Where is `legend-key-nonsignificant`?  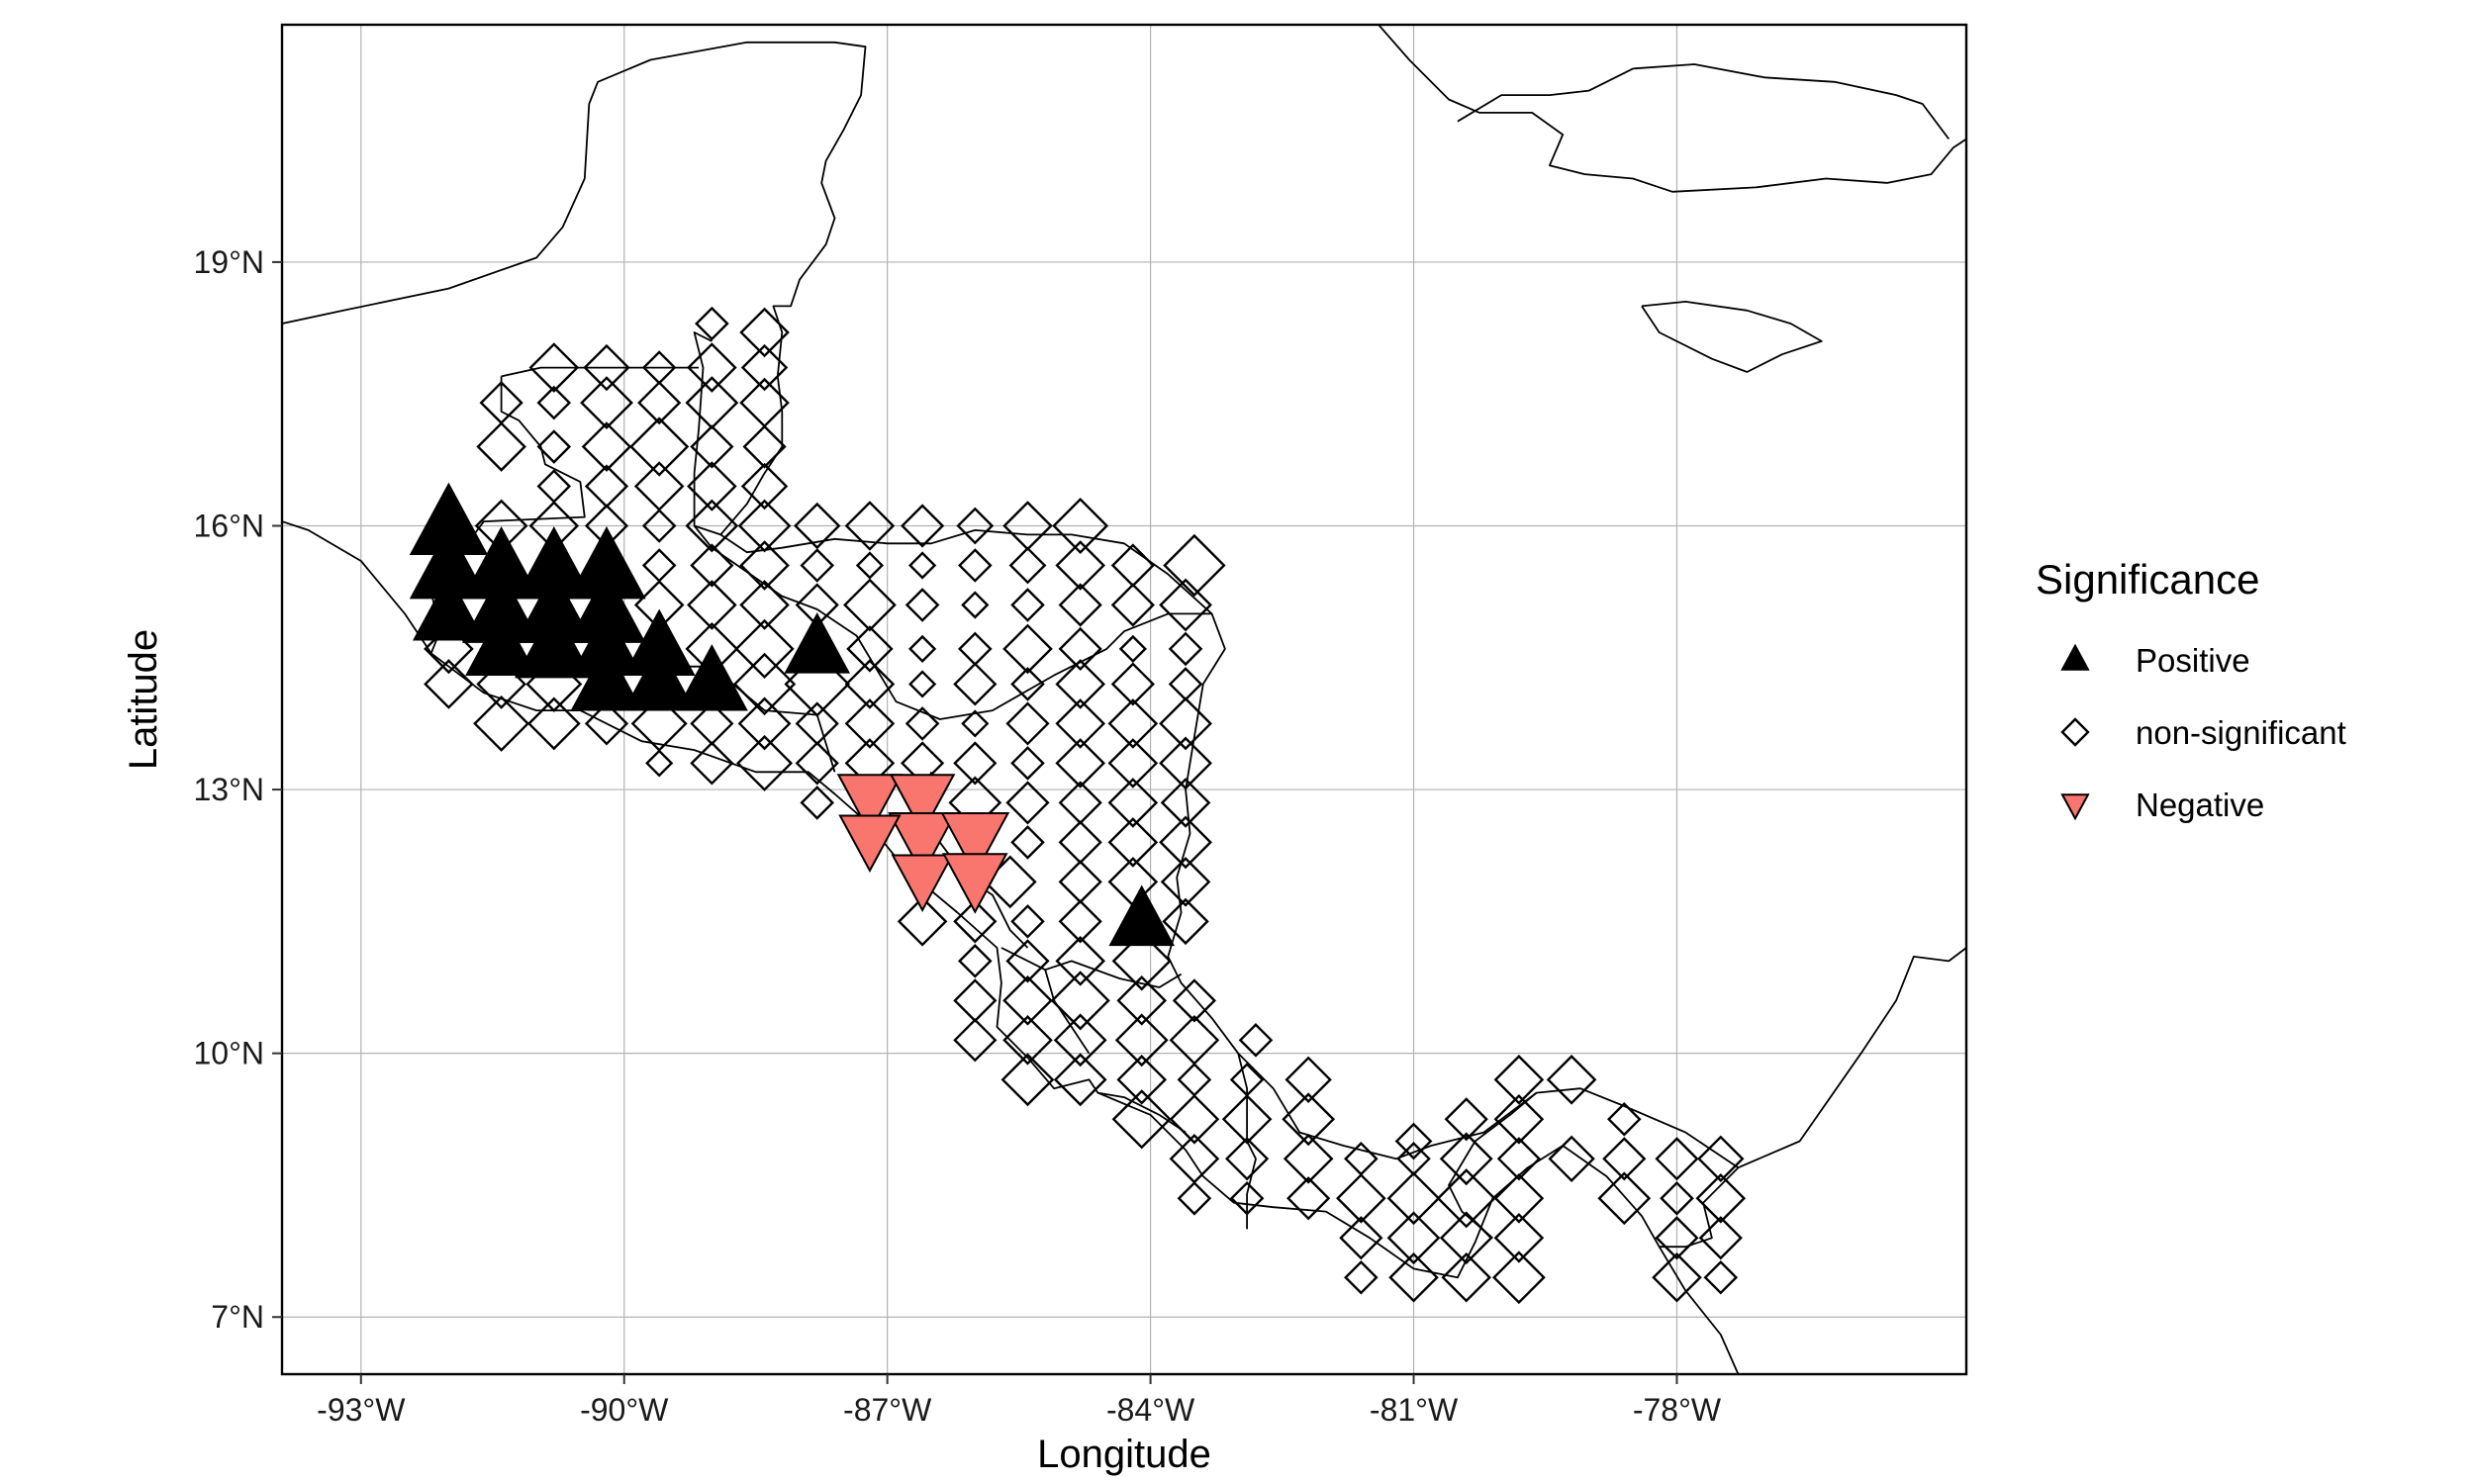
legend-key-nonsignificant is located at coordinates (2075, 732).